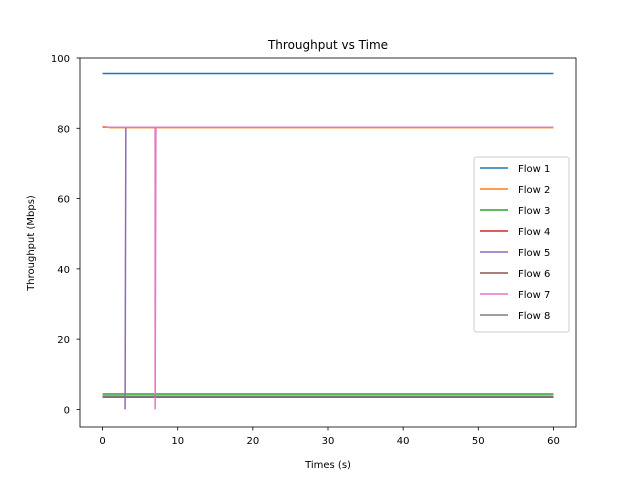 The width and height of the screenshot is (640, 480). I want to click on y-tick-label: 40, so click(63, 270).